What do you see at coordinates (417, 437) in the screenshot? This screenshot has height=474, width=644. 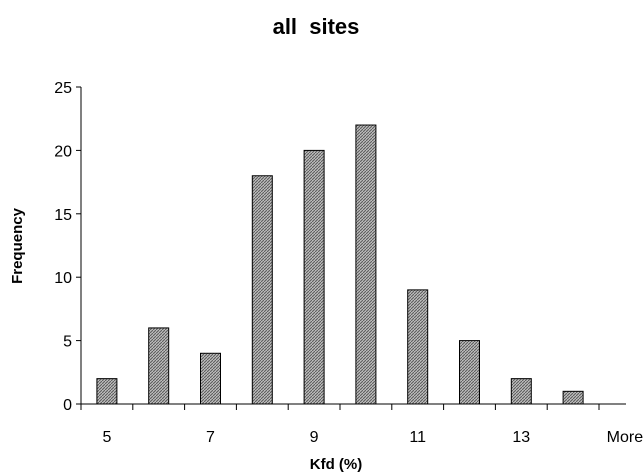 I see `x-tick-label-11: 11` at bounding box center [417, 437].